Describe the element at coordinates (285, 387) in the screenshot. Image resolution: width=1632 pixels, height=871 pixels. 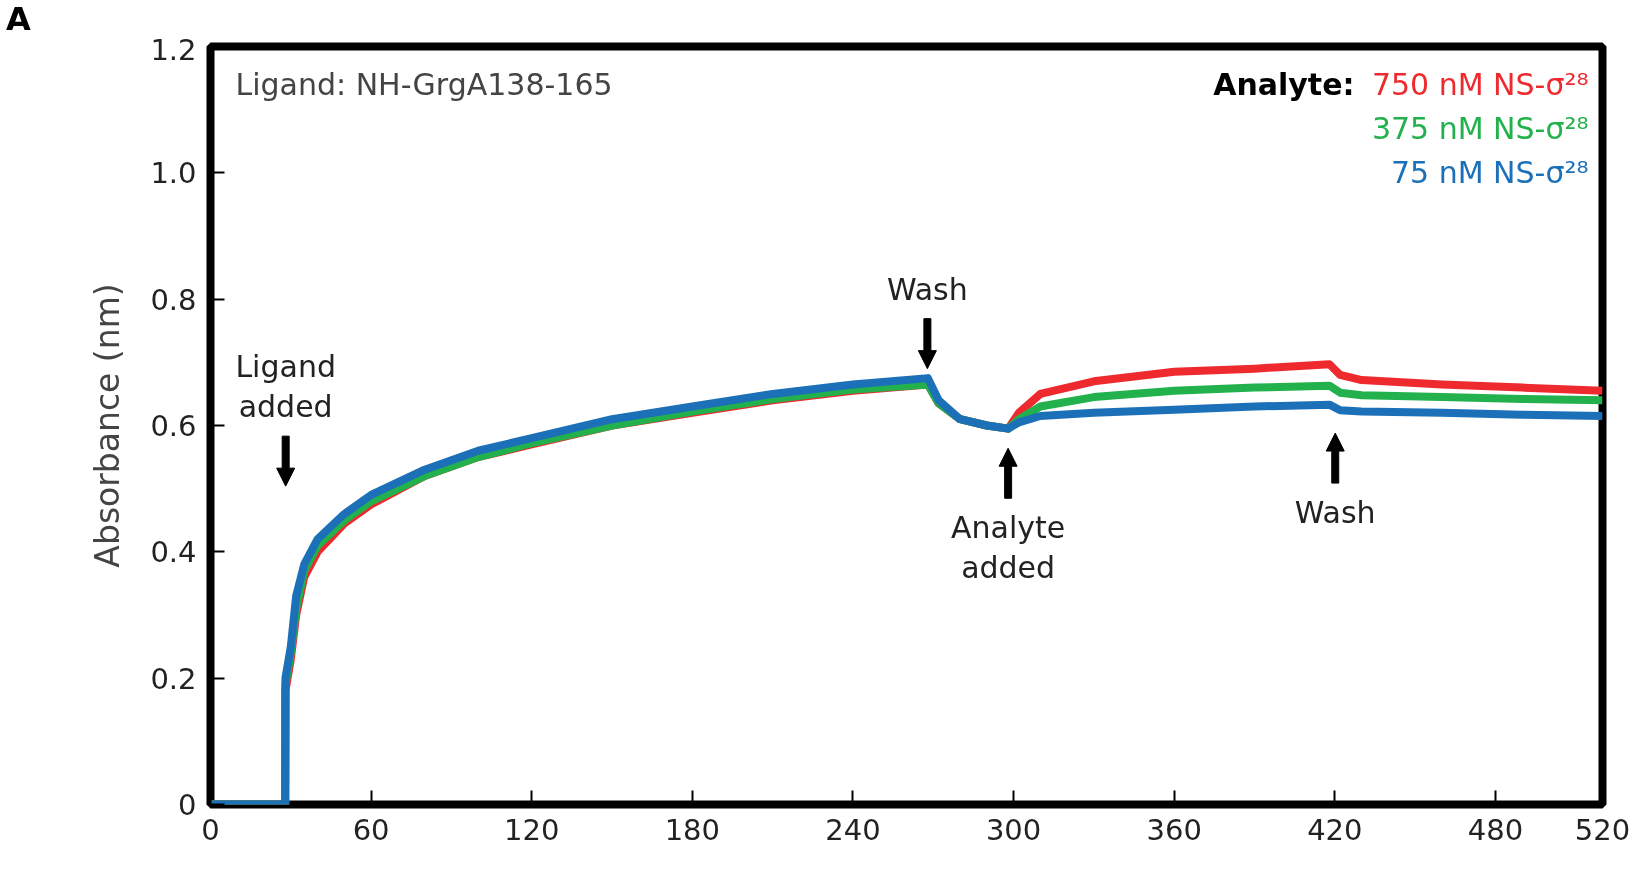
I see `annotation: Ligand added` at that location.